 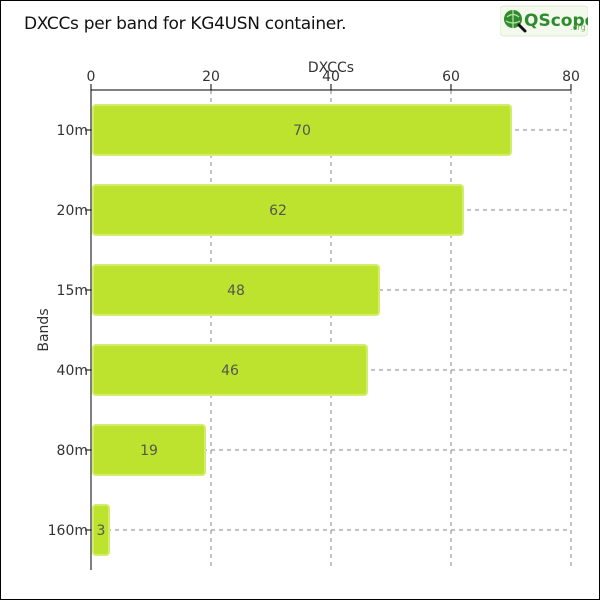 I want to click on bar-value-label: 19, so click(x=149, y=451).